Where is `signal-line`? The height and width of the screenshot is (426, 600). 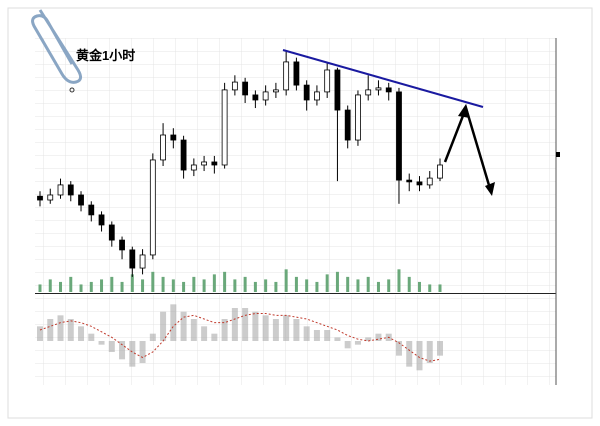
signal-line is located at coordinates (240, 337).